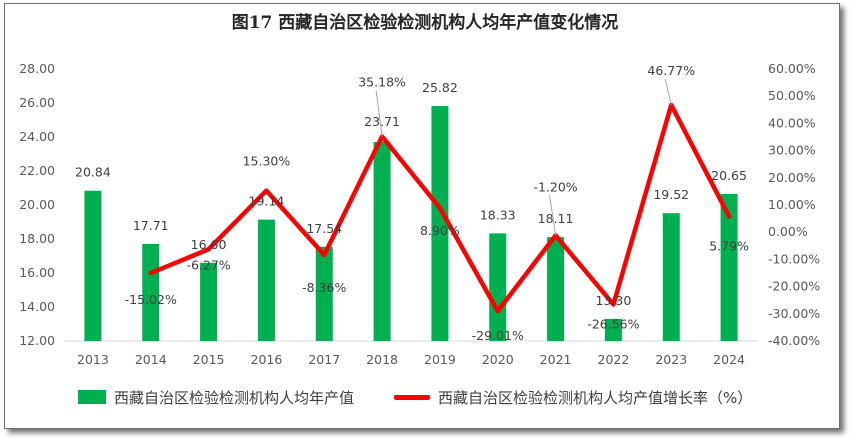 The height and width of the screenshot is (439, 850). What do you see at coordinates (729, 359) in the screenshot?
I see `x-tick-label: 2024` at bounding box center [729, 359].